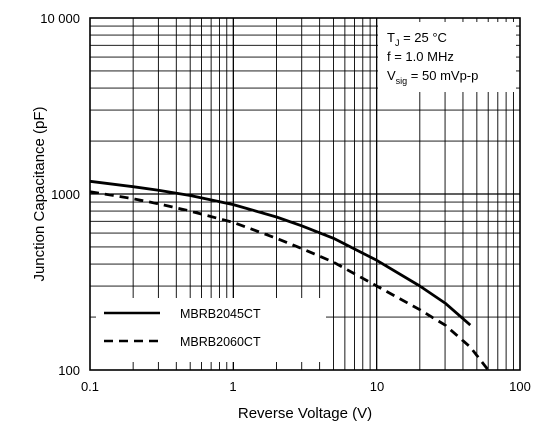 This screenshot has width=547, height=428. Describe the element at coordinates (305, 413) in the screenshot. I see `x-axis-label: Reverse Voltage (V)` at that location.